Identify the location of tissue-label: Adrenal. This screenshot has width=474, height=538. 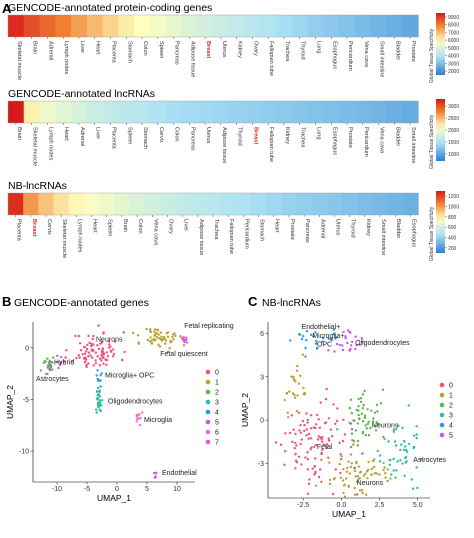
(82, 136).